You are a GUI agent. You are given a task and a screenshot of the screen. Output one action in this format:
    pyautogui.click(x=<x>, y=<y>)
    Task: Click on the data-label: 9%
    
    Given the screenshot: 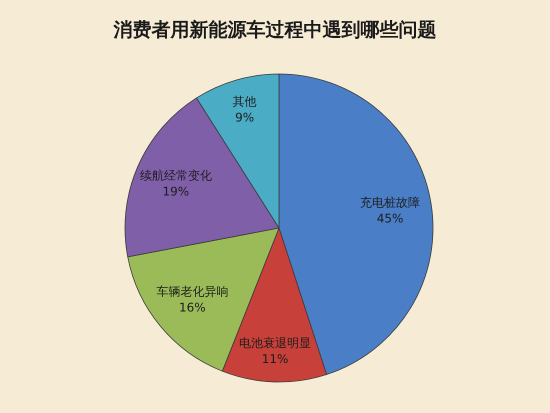 What is the action you would take?
    pyautogui.click(x=244, y=117)
    